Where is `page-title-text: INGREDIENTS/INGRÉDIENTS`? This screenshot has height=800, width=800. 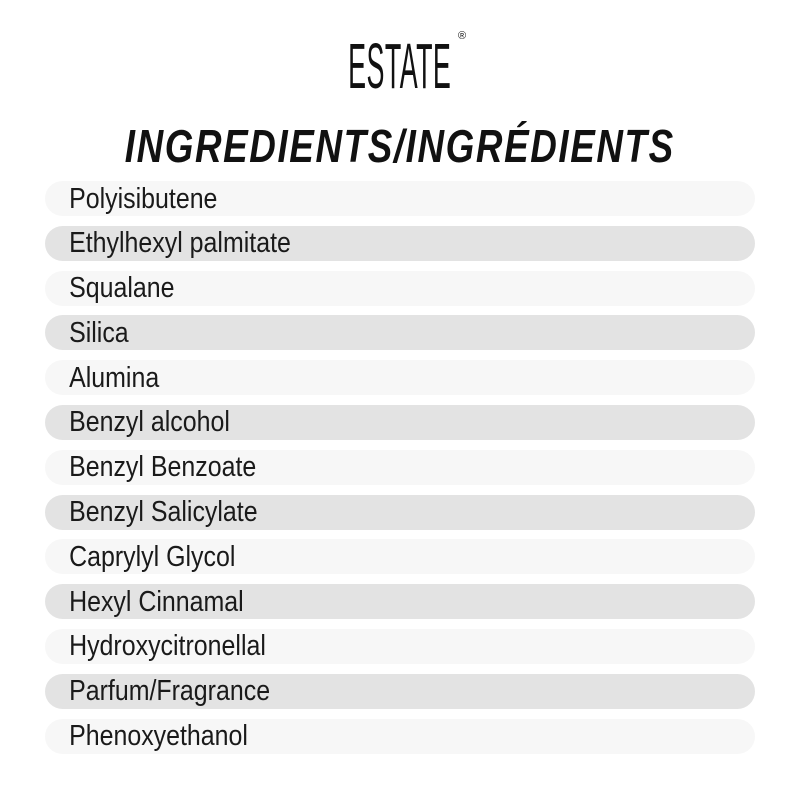 page-title-text: INGREDIENTS/INGRÉDIENTS is located at coordinates (399, 146).